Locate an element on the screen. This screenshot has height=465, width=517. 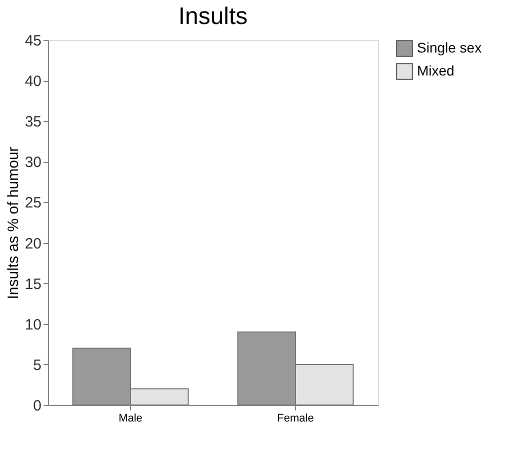
x-tick-label: Female is located at coordinates (295, 418).